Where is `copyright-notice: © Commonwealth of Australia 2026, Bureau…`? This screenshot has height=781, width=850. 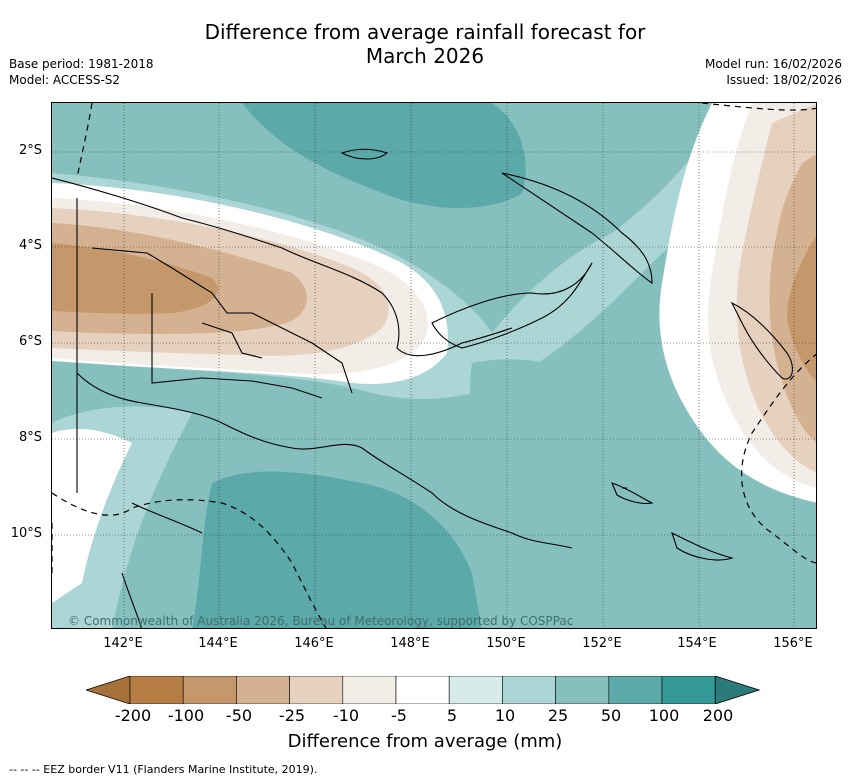
copyright-notice: © Commonwealth of Australia 2026, Bureau… is located at coordinates (321, 621).